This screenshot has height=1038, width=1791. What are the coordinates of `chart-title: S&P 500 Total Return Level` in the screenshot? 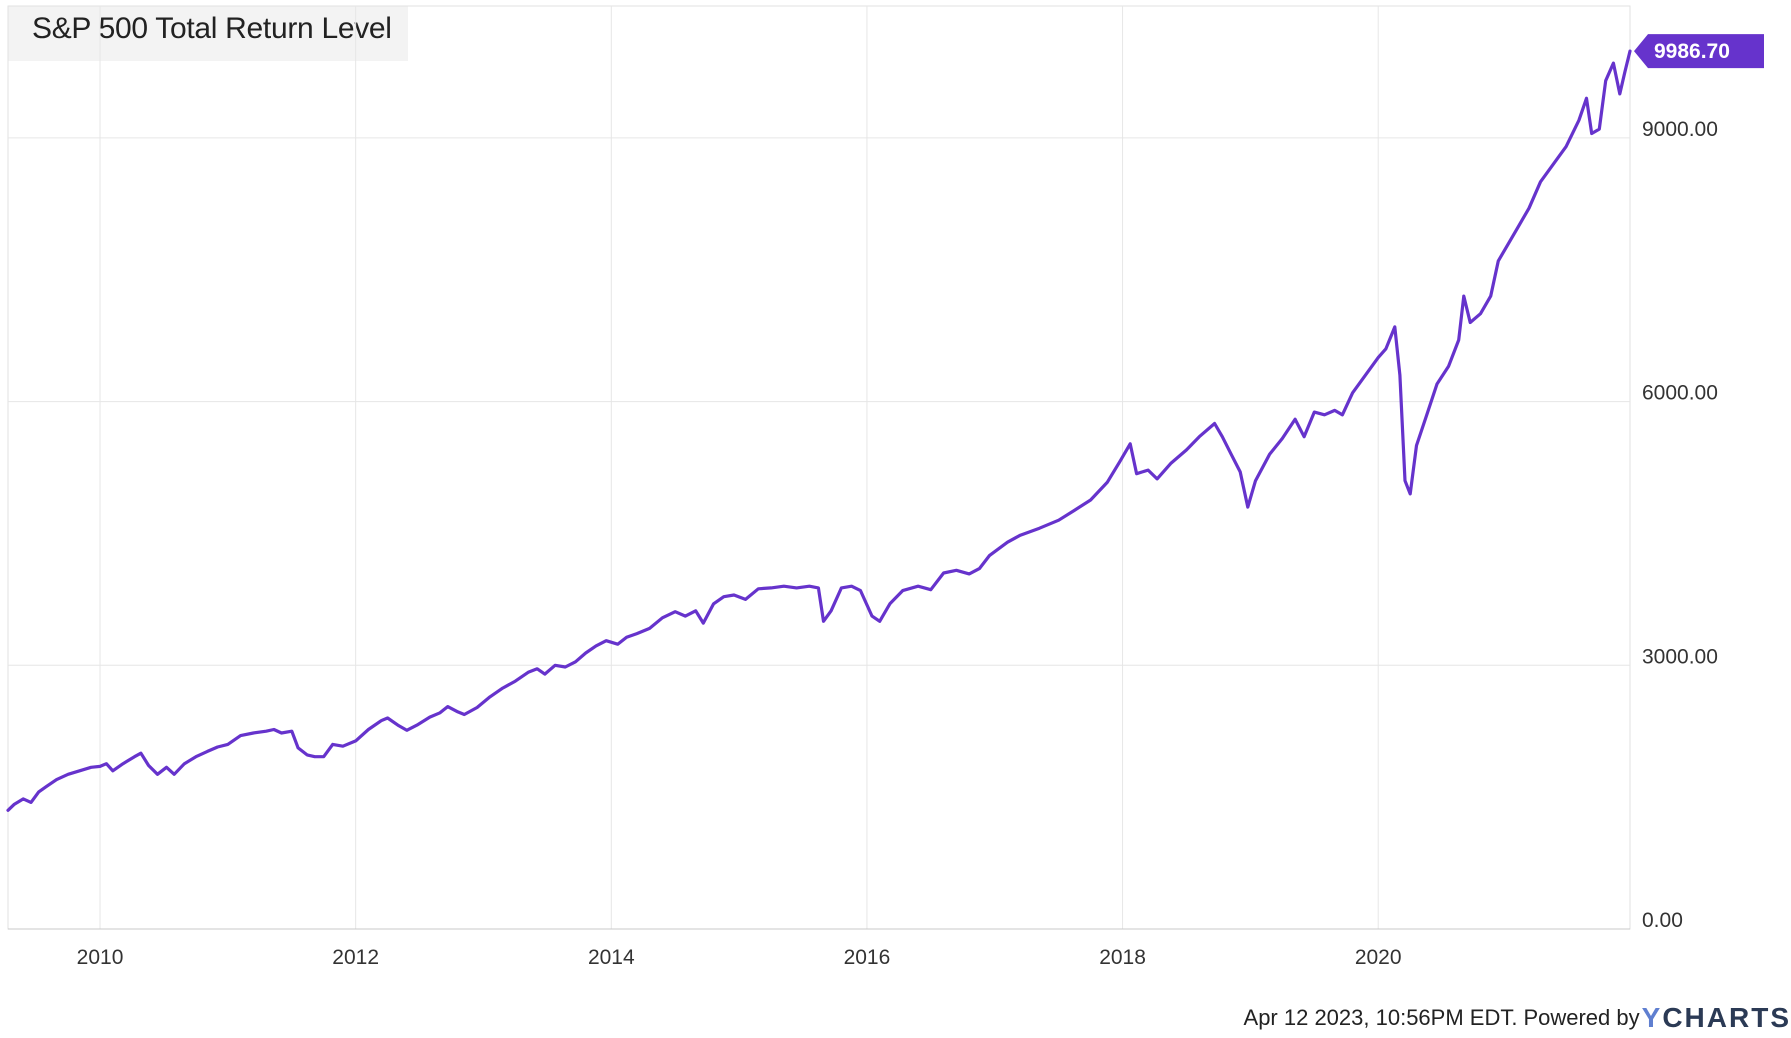 It's located at (212, 28).